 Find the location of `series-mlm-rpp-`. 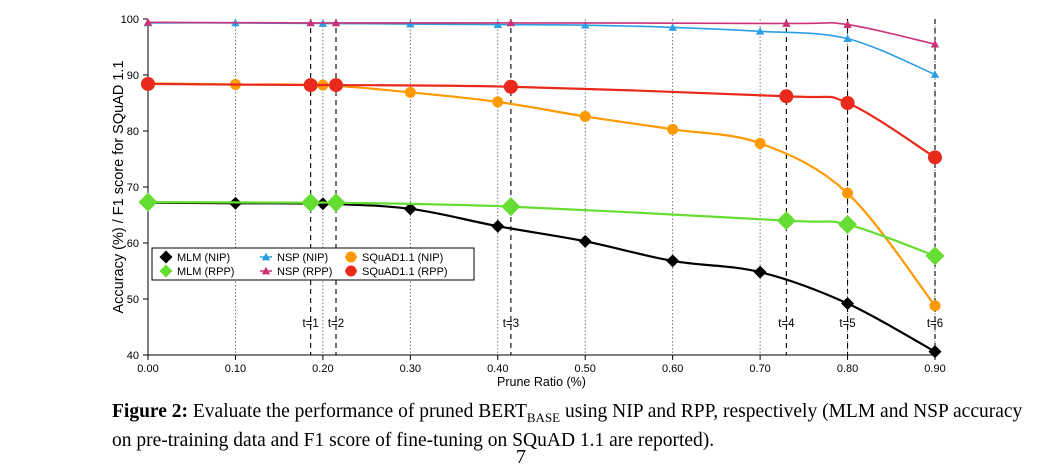

series-mlm-rpp- is located at coordinates (541, 229).